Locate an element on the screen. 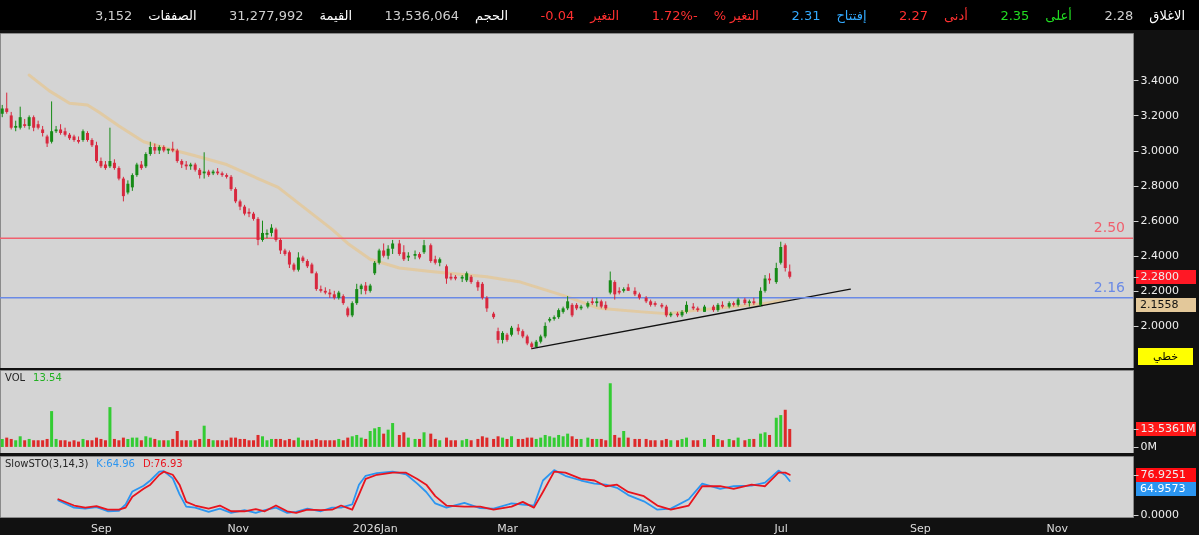  annotation: 13.54 is located at coordinates (47, 377).